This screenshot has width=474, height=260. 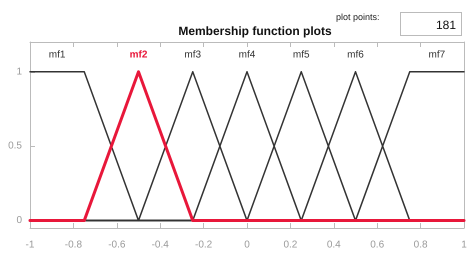 What do you see at coordinates (193, 54) in the screenshot?
I see `series-label: mf3` at bounding box center [193, 54].